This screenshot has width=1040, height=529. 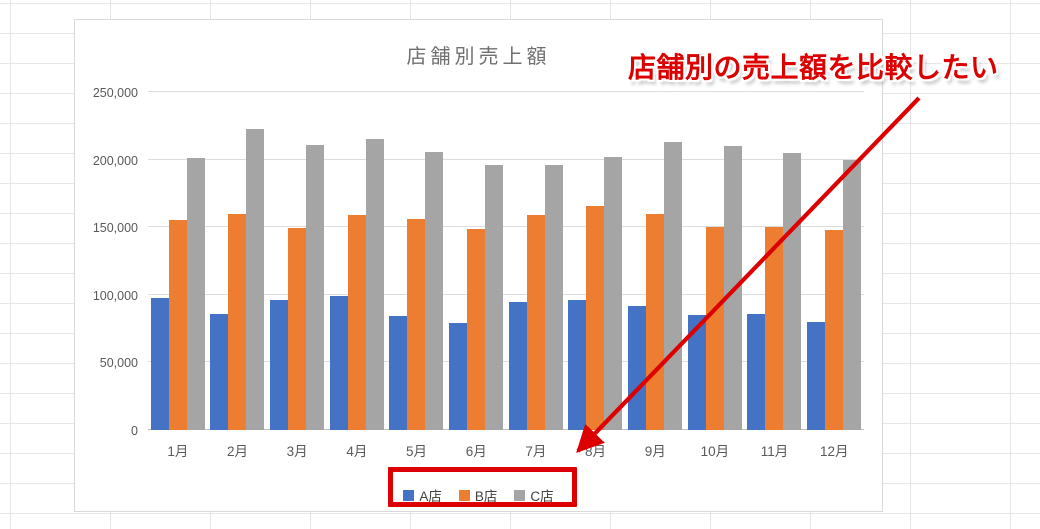 I want to click on bar-B店-9月, so click(x=655, y=321).